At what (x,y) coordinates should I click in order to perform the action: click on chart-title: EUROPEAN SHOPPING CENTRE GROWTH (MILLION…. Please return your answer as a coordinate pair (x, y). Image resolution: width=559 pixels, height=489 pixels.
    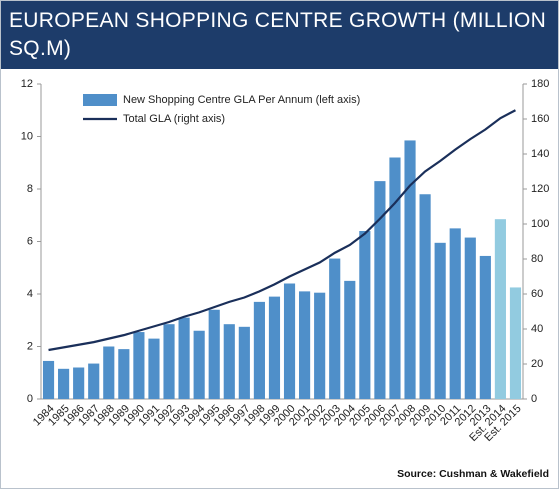
    Looking at the image, I should click on (278, 34).